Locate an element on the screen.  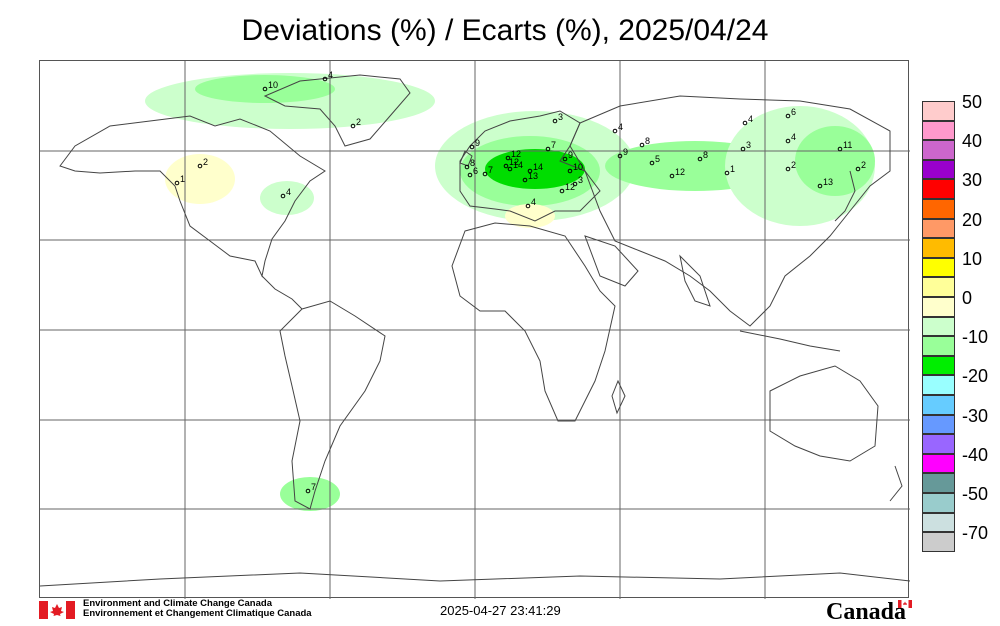
south-america-coast is located at coordinates (332, 405).